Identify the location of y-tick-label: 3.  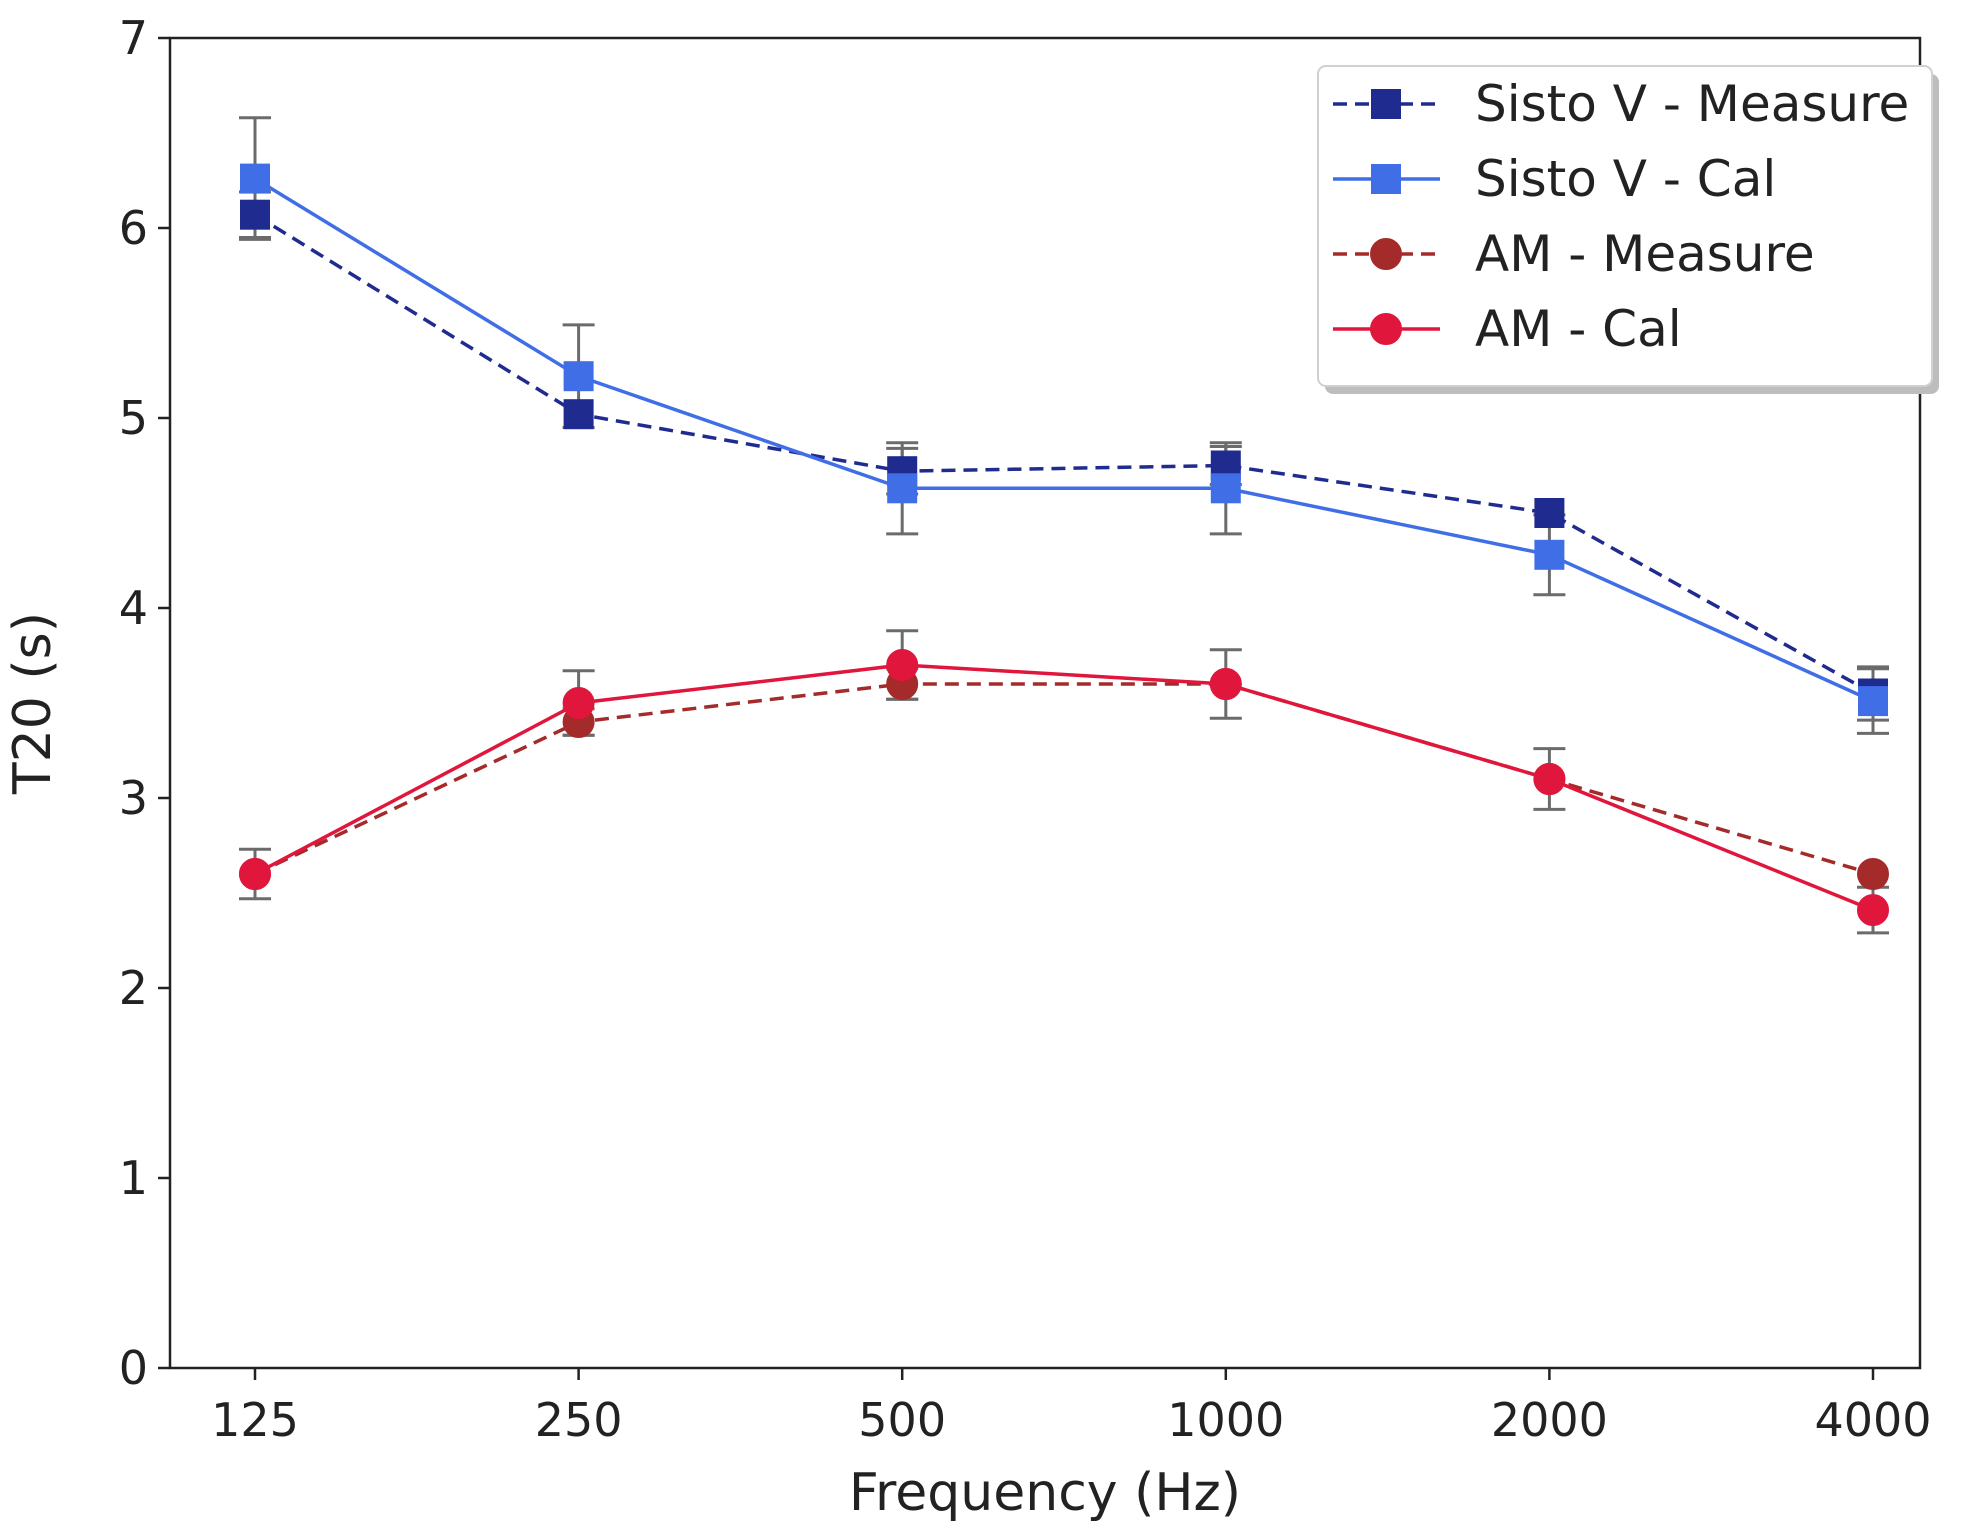
(133, 798).